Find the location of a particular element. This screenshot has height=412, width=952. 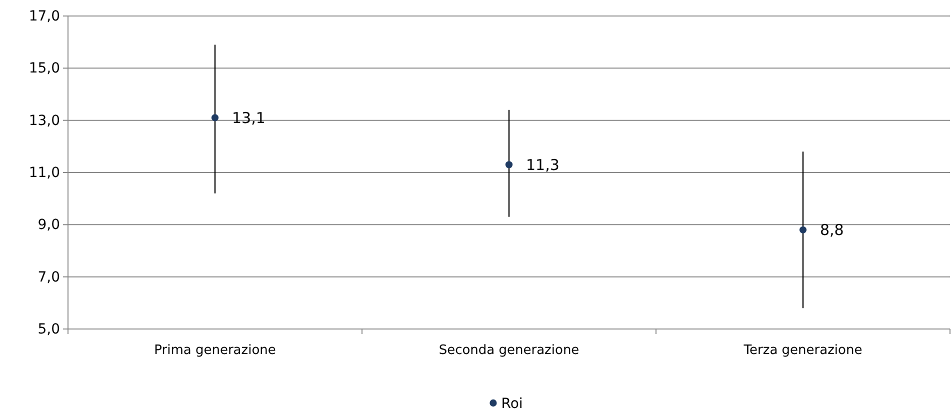

x-tick-label: Seconda generazione is located at coordinates (509, 350).